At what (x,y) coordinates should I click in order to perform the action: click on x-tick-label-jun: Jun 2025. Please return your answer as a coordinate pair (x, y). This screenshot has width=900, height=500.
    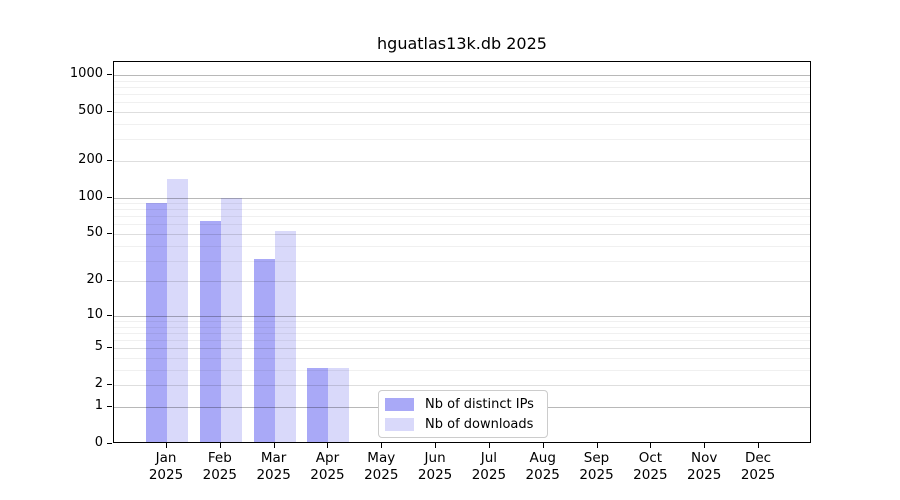
    Looking at the image, I should click on (435, 466).